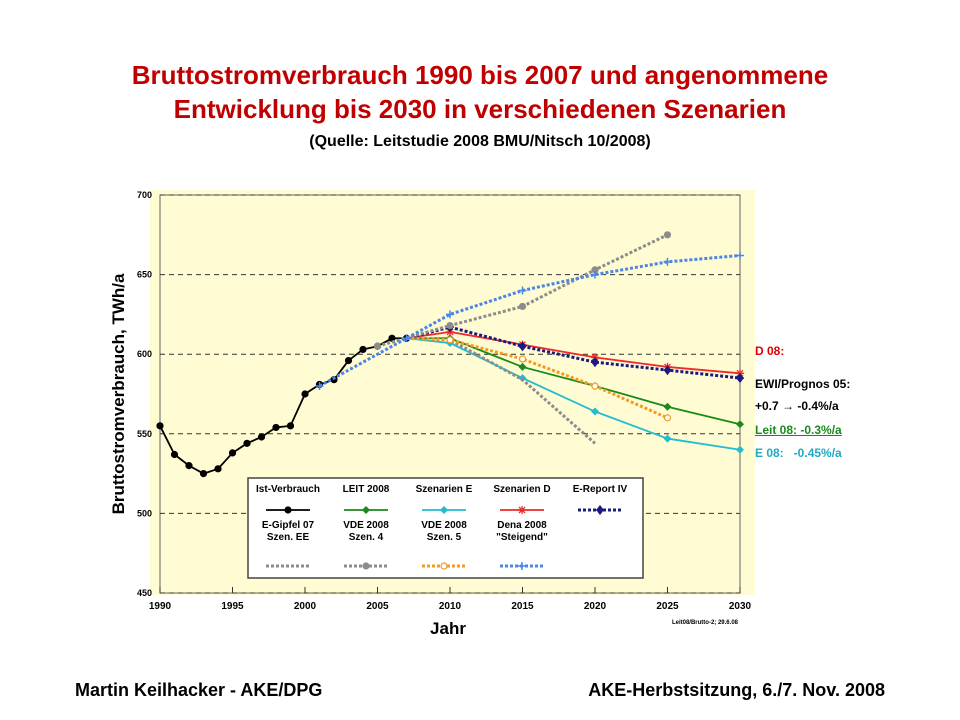 This screenshot has width=960, height=720. Describe the element at coordinates (144, 593) in the screenshot. I see `y-tick-label: 450` at that location.